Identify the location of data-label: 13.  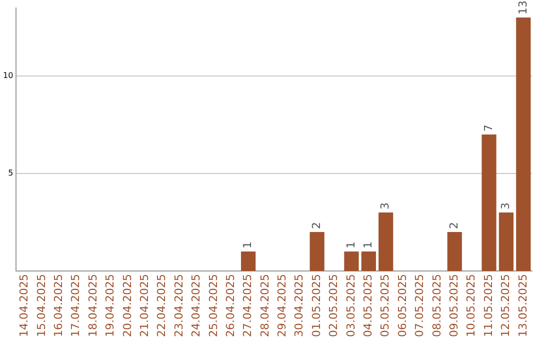
(523, 7).